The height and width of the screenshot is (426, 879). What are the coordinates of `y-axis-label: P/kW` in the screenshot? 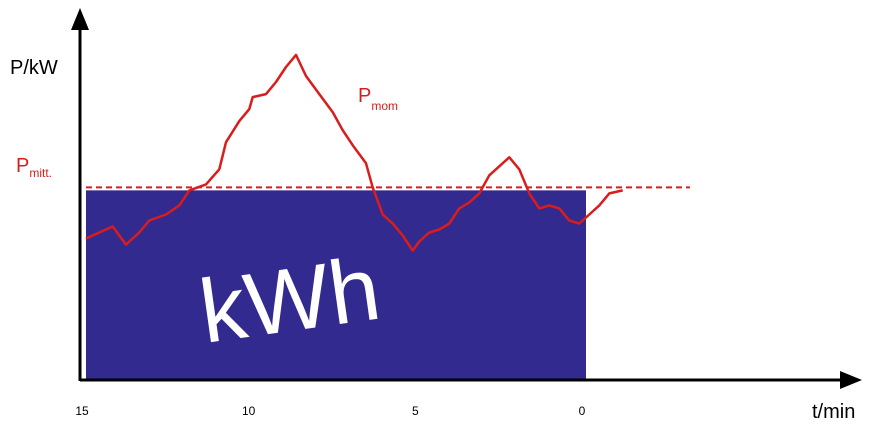 It's located at (34, 68).